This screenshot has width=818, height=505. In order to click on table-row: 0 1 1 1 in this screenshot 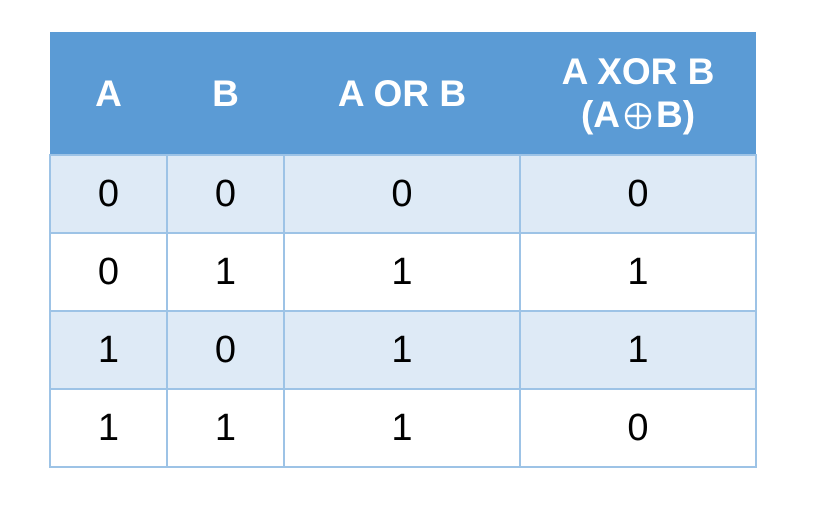, I will do `click(403, 272)`.